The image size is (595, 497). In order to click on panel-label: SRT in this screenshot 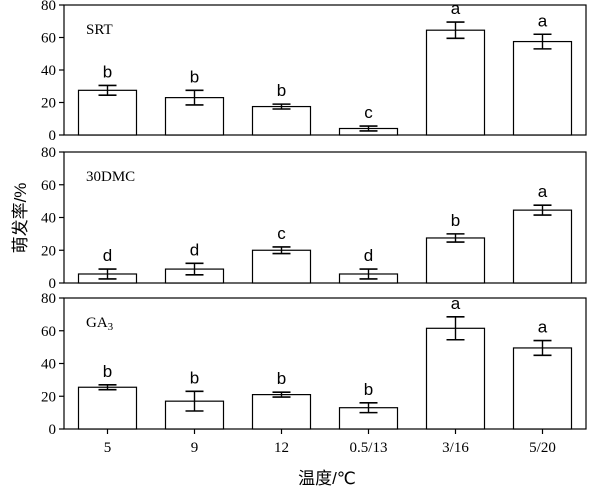, I will do `click(99, 30)`.